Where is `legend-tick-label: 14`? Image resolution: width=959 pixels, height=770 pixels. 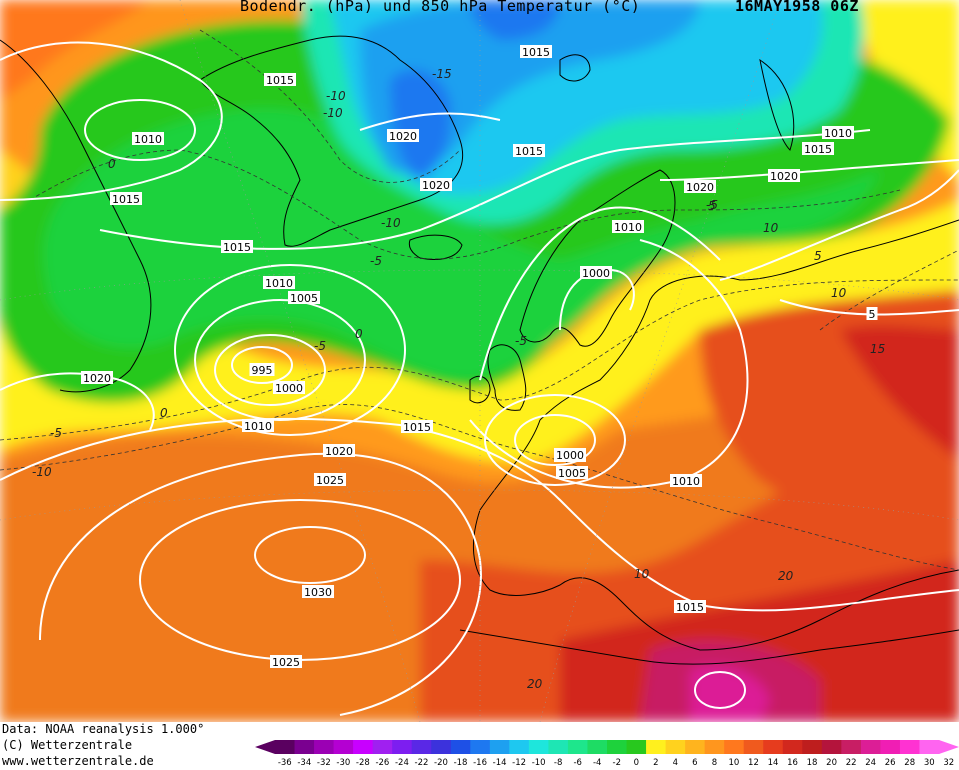
legend-tick-label: 14 is located at coordinates (773, 763).